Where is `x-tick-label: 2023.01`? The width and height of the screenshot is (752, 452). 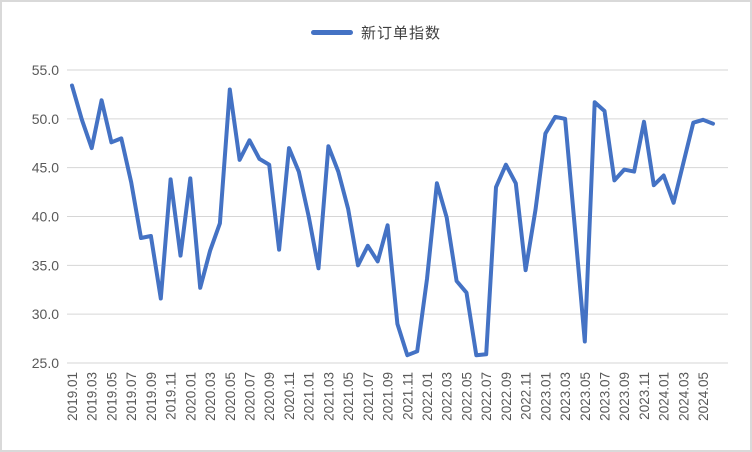
x-tick-label: 2023.01 is located at coordinates (545, 396).